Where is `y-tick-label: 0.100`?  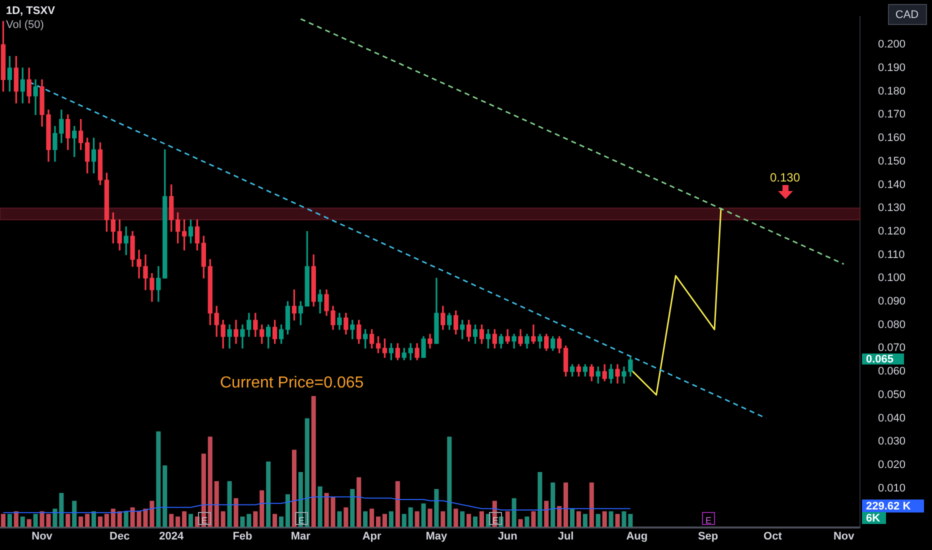
y-tick-label: 0.100 is located at coordinates (892, 278).